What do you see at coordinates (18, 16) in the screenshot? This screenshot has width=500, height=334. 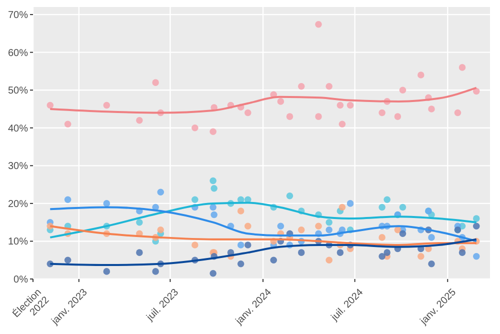 I see `y-tick-label: 70%` at bounding box center [18, 16].